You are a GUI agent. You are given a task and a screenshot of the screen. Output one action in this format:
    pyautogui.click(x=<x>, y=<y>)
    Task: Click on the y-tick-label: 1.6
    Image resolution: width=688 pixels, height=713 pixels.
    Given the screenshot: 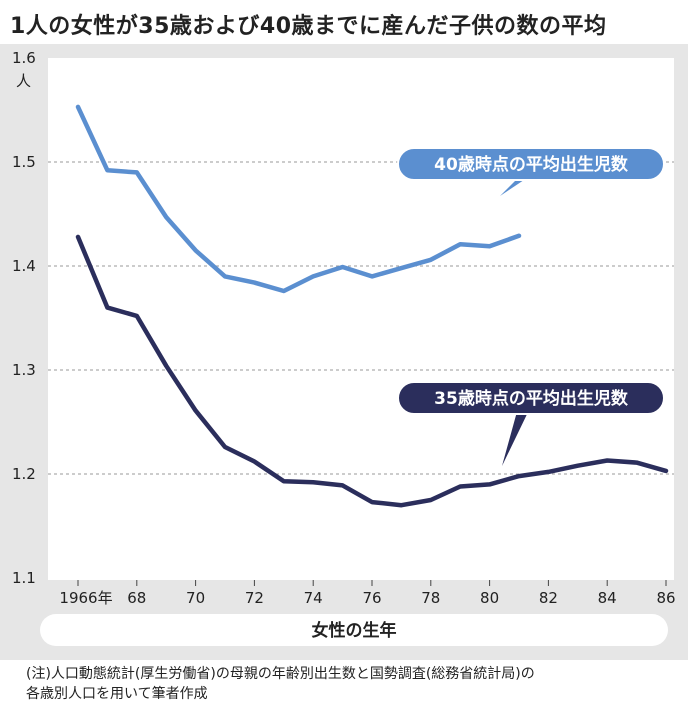 What is the action you would take?
    pyautogui.click(x=24, y=58)
    